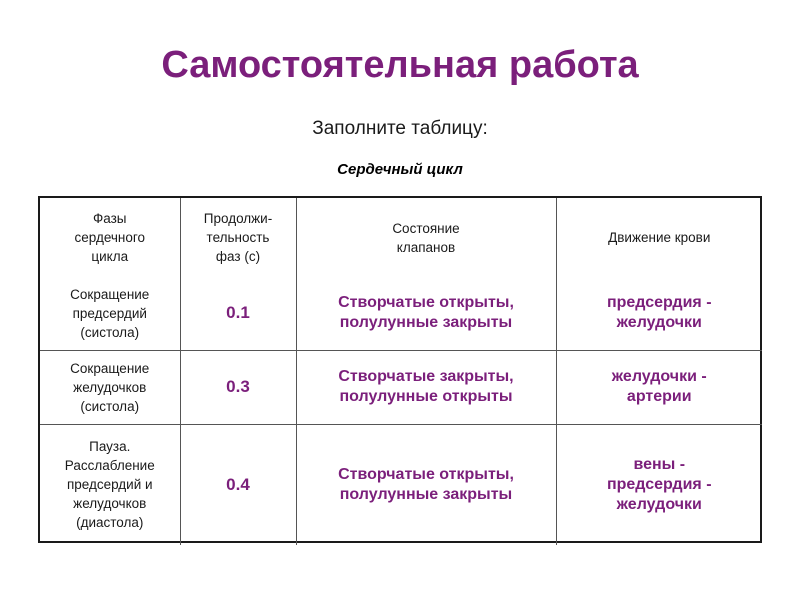  Describe the element at coordinates (109, 218) in the screenshot. I see `header-line: Фазы` at that location.